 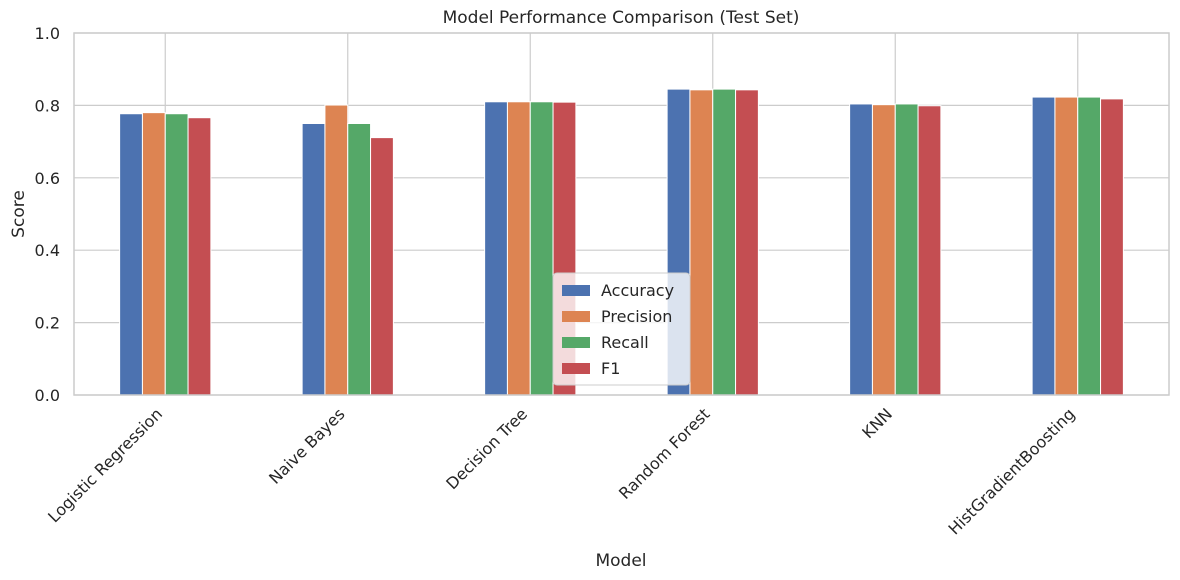 What do you see at coordinates (47, 214) in the screenshot?
I see `y-tick-labels: 0.0 0.2 0.4 0.6 0.8 1.0` at bounding box center [47, 214].